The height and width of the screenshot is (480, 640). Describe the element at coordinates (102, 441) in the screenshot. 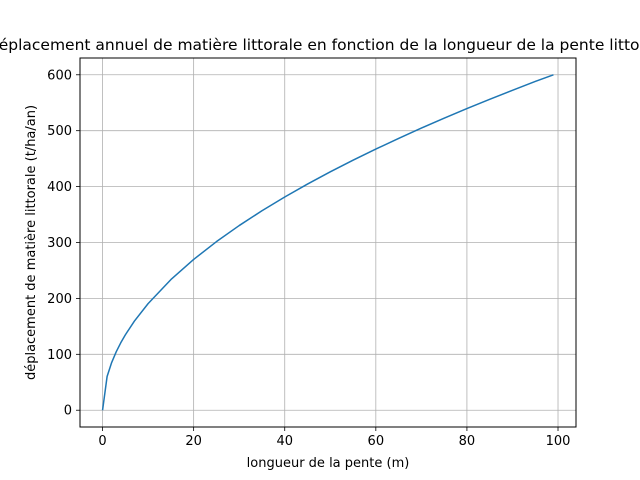

I see `x-tick-label: 0` at that location.